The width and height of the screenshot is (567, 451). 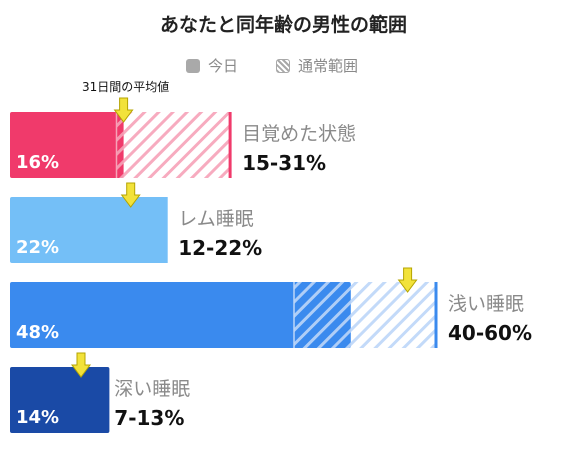 I want to click on range-label-light: 40-60%, so click(x=490, y=333).